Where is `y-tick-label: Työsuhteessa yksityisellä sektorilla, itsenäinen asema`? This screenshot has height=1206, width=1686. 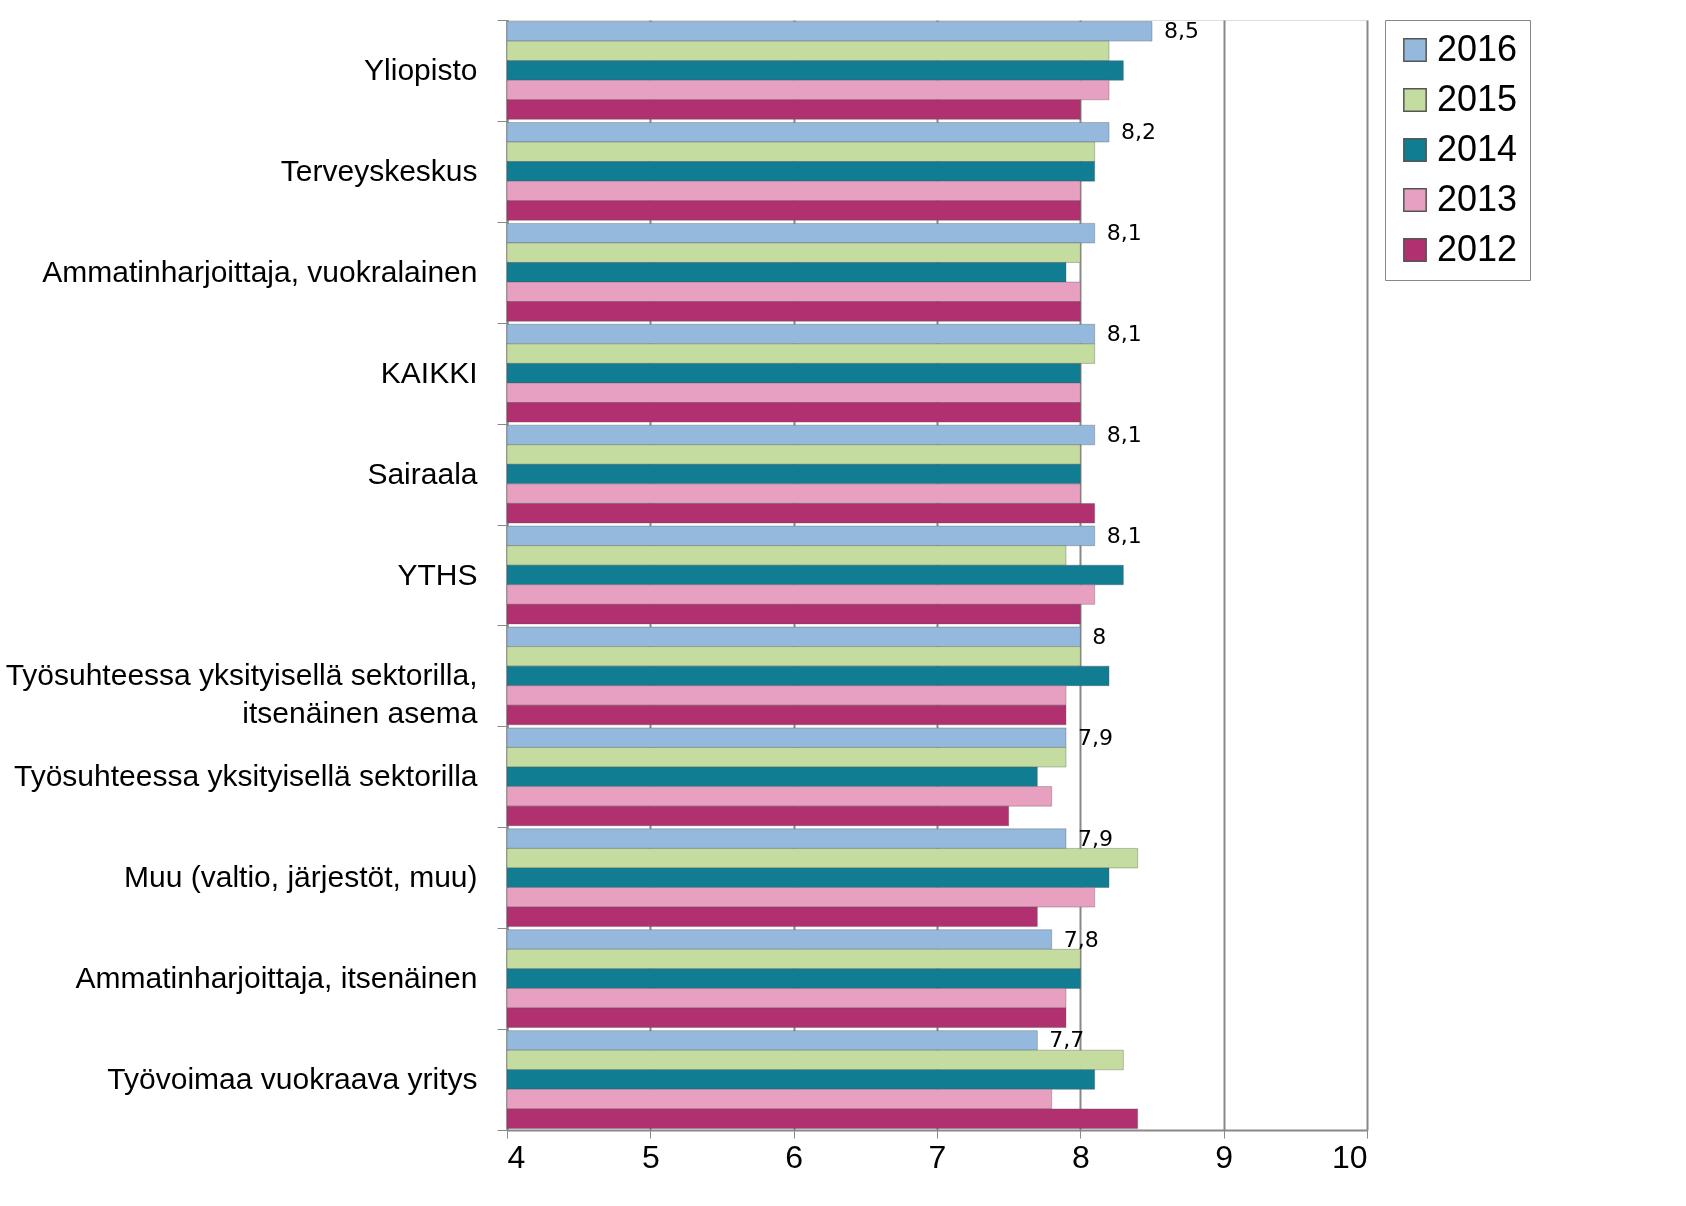 y-tick-label: Työsuhteessa yksityisellä sektorilla, itsenäinen asema is located at coordinates (241, 694).